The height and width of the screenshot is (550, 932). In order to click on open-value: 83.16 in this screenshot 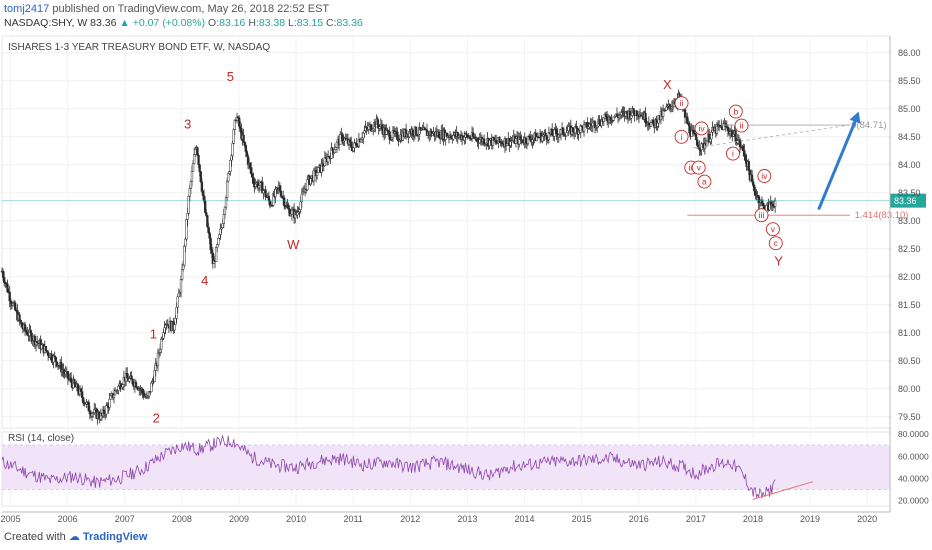, I will do `click(232, 23)`.